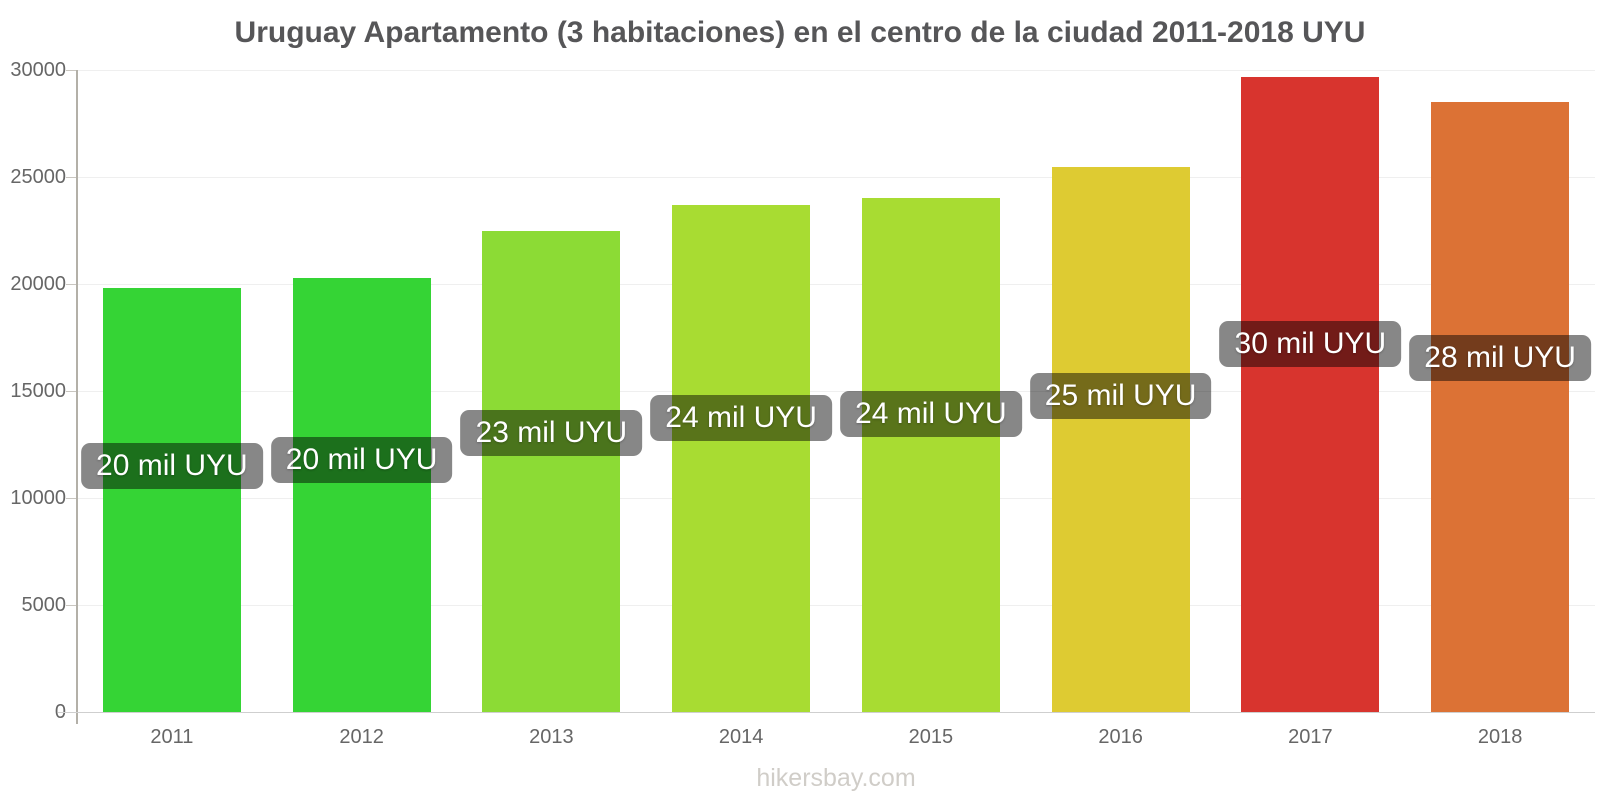 This screenshot has height=800, width=1600. What do you see at coordinates (1120, 396) in the screenshot?
I see `bar-value-label: 25 mil UYU` at bounding box center [1120, 396].